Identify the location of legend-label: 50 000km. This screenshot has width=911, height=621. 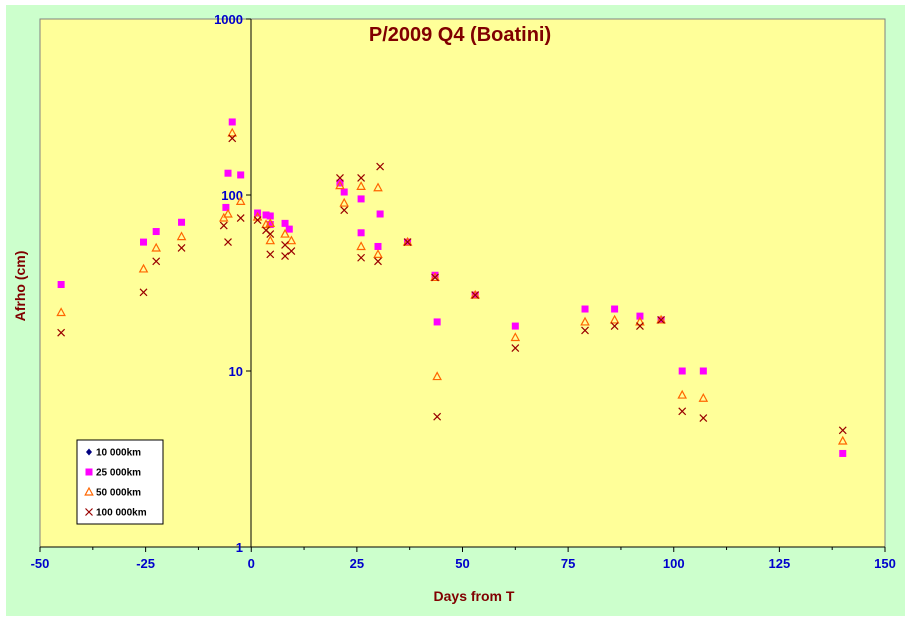
(118, 493).